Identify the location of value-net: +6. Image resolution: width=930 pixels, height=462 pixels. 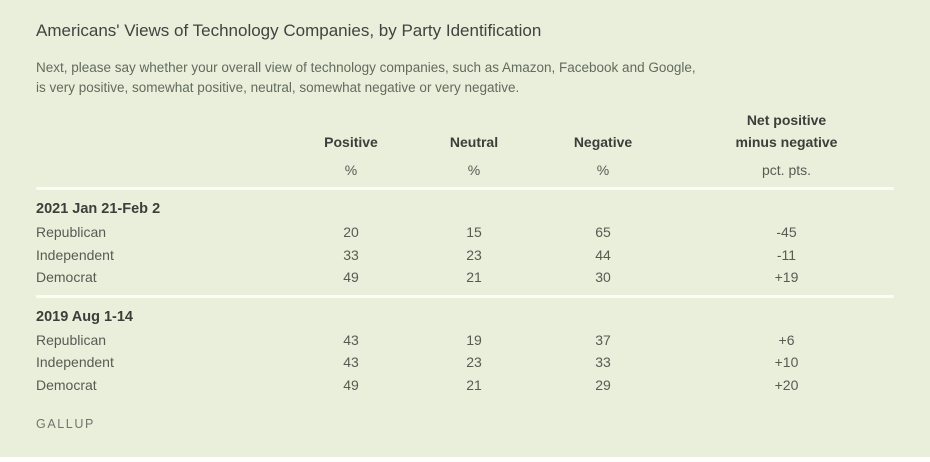
(786, 339).